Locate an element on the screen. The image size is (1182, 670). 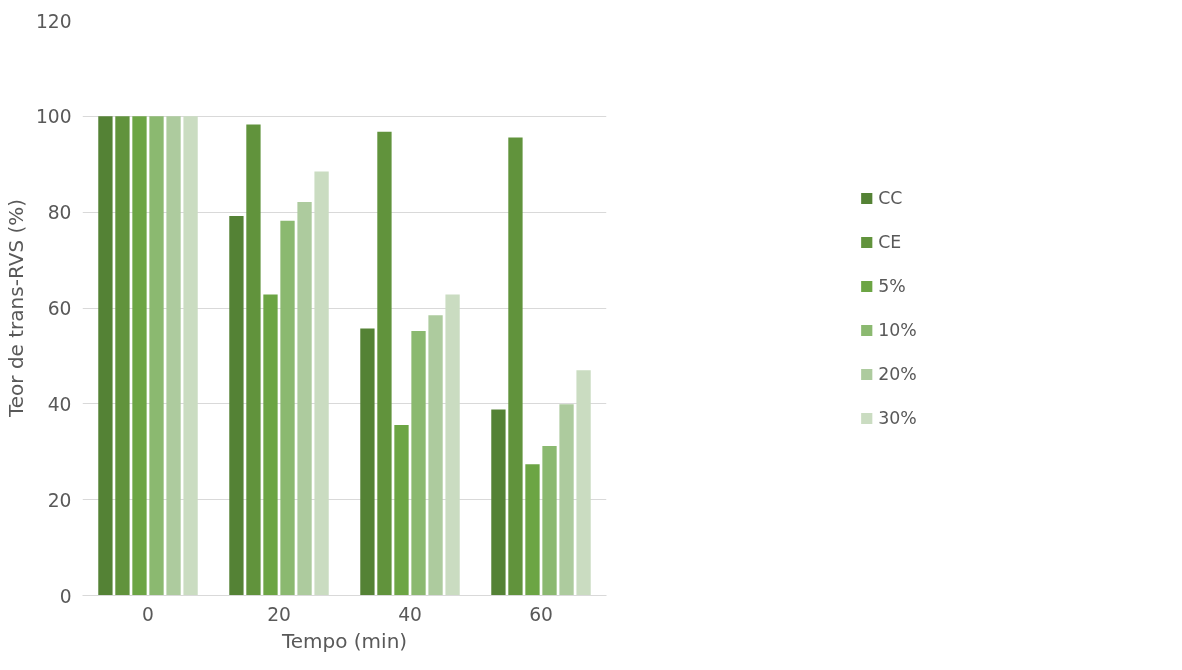
x-tick-label: 60 is located at coordinates (541, 614).